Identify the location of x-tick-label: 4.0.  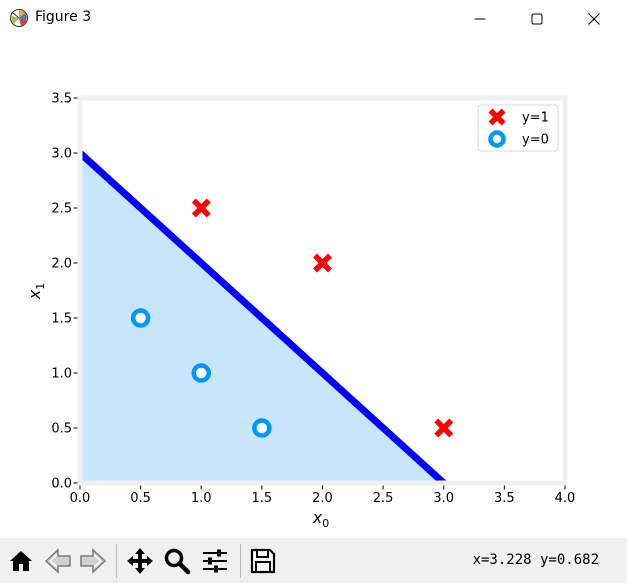
(565, 498).